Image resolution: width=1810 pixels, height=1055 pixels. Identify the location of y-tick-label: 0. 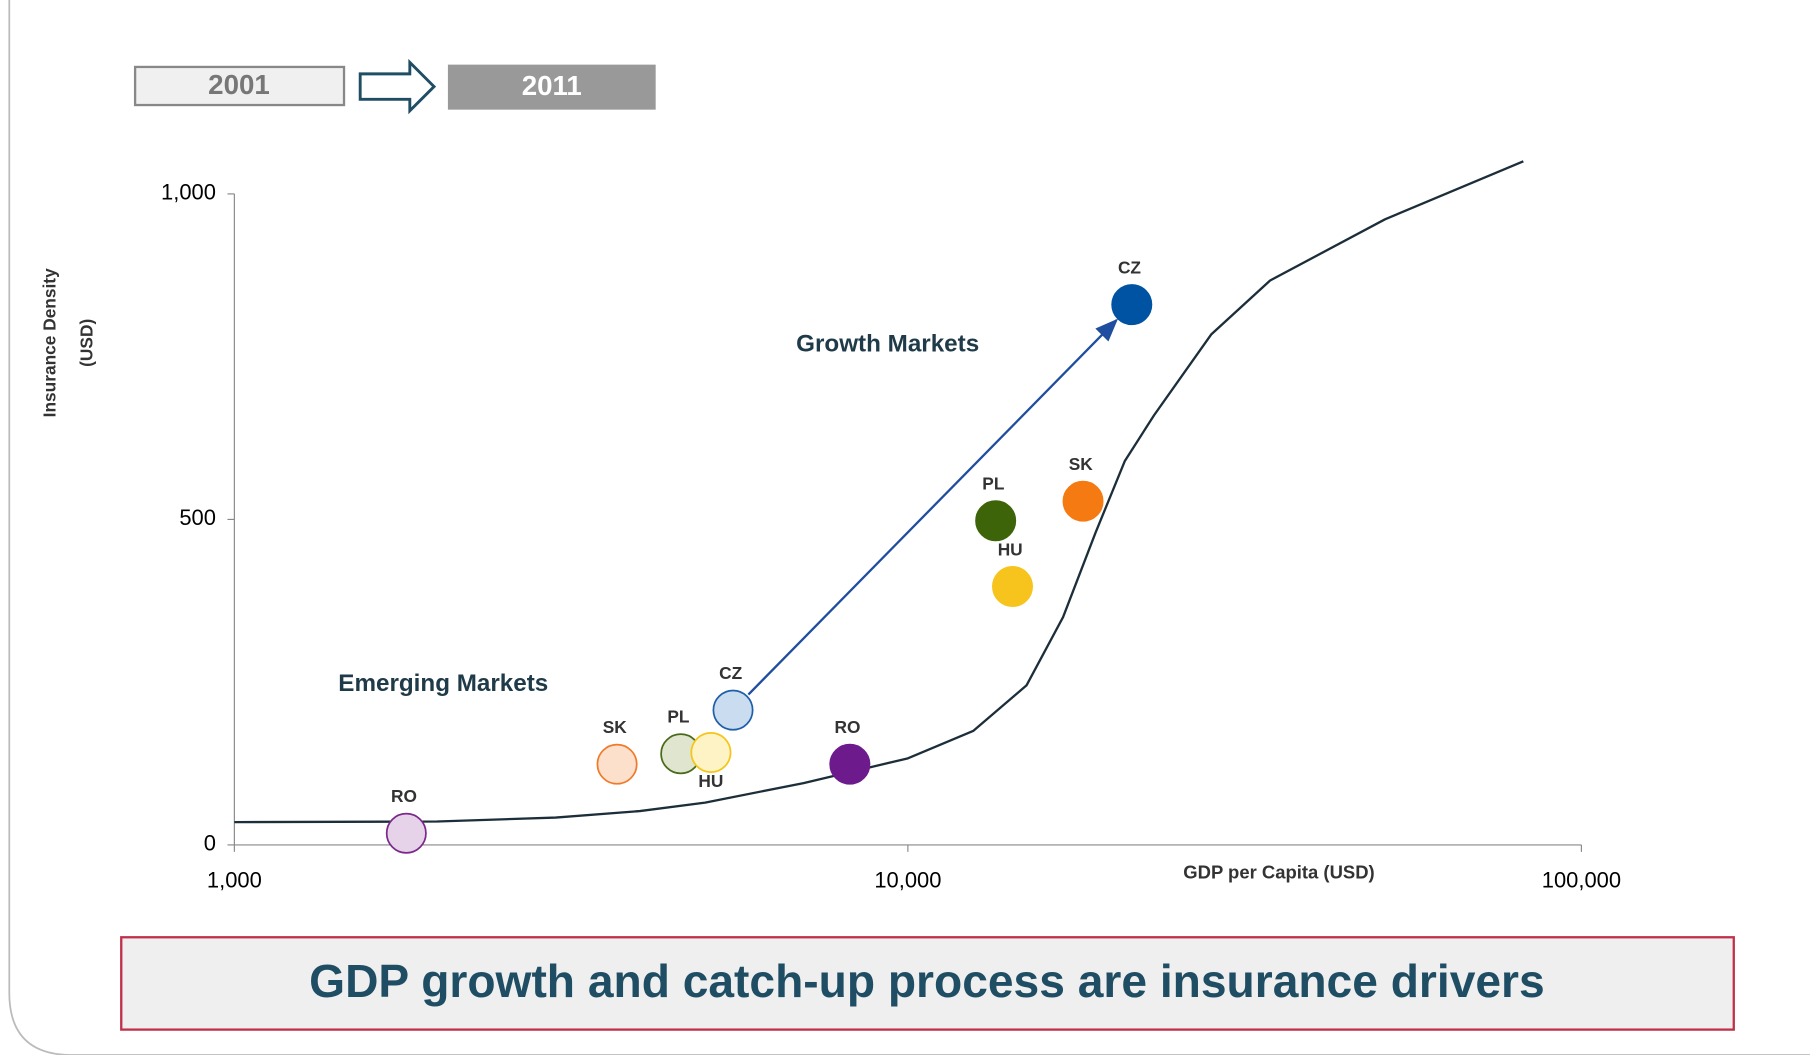
(210, 843).